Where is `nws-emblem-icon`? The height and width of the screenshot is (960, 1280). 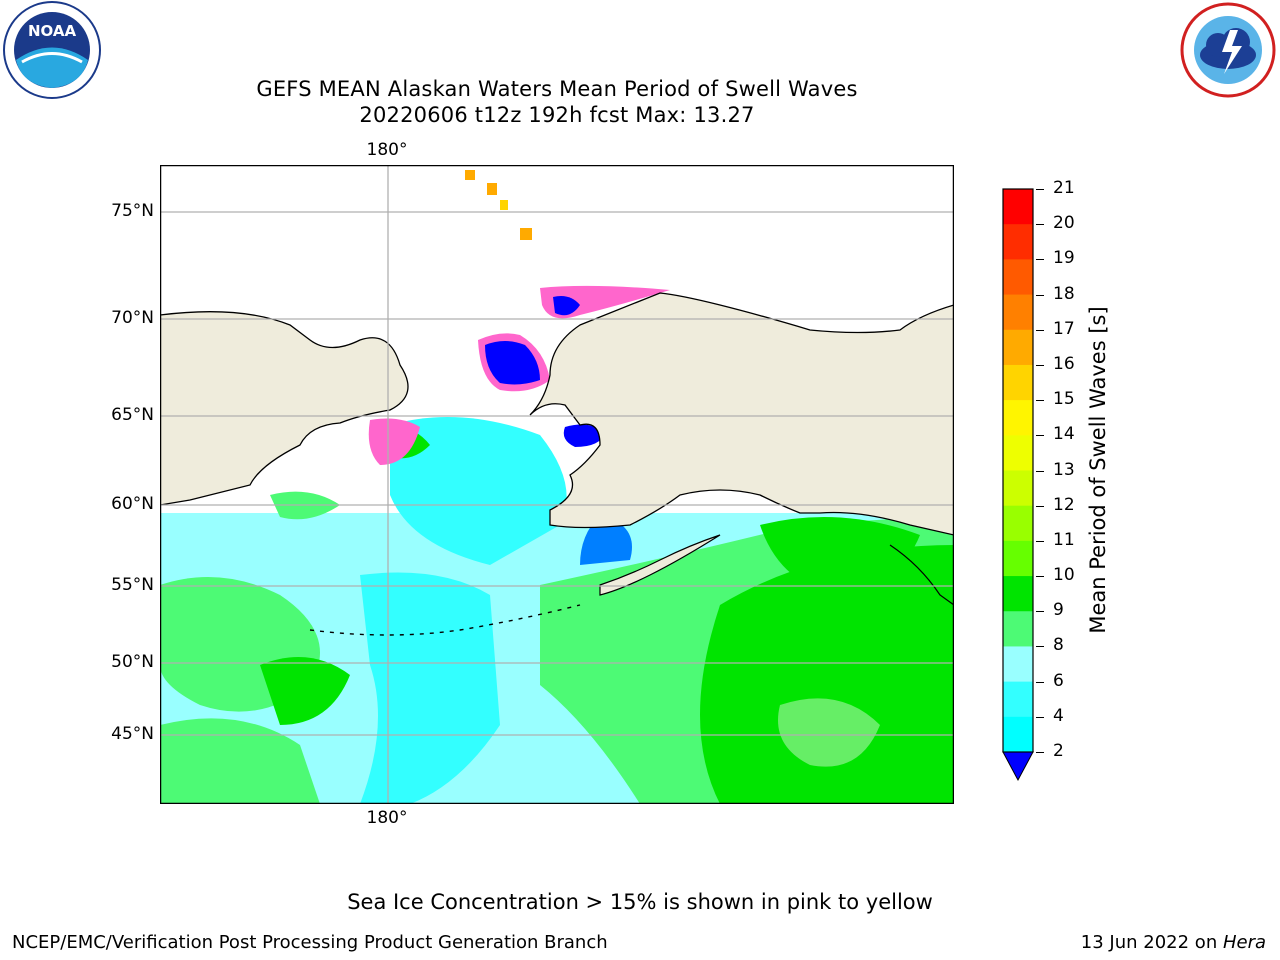 nws-emblem-icon is located at coordinates (1228, 50).